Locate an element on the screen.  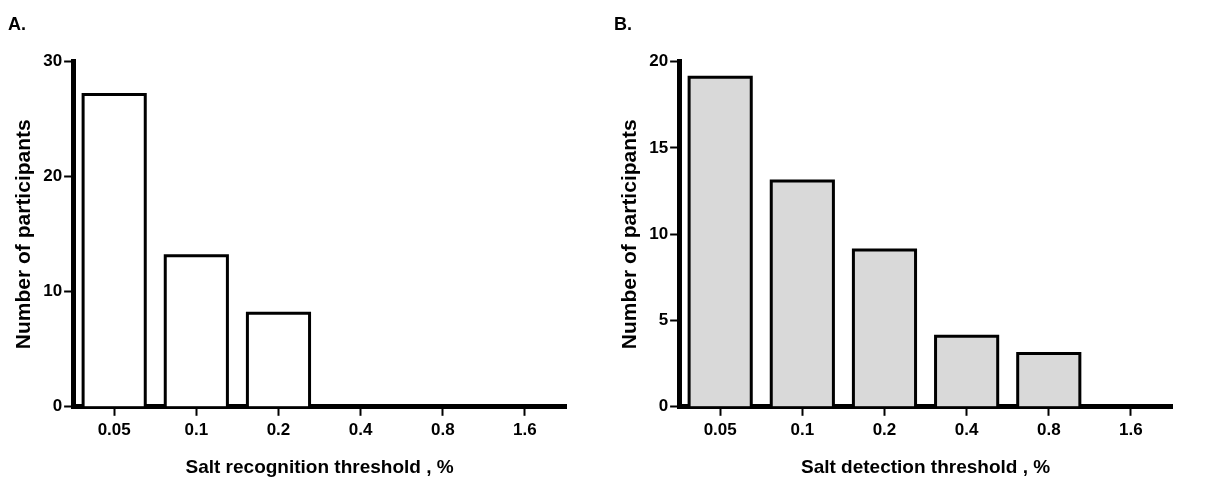
x-axis-title: Salt recognition threshold , % is located at coordinates (319, 466).